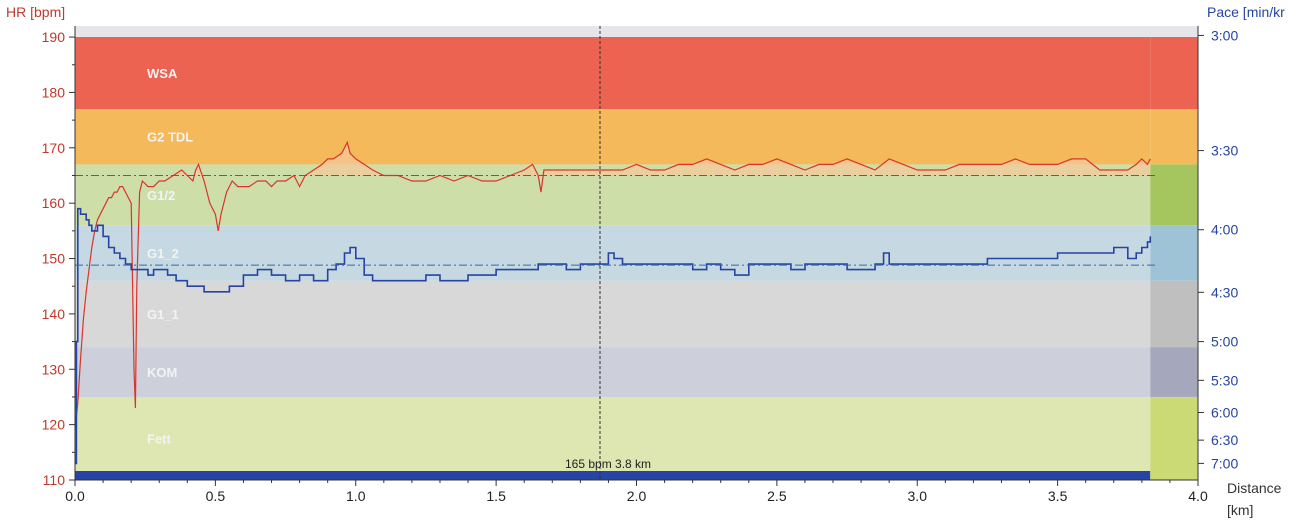 The image size is (1293, 526). I want to click on zone-label-3: G1_2, so click(163, 253).